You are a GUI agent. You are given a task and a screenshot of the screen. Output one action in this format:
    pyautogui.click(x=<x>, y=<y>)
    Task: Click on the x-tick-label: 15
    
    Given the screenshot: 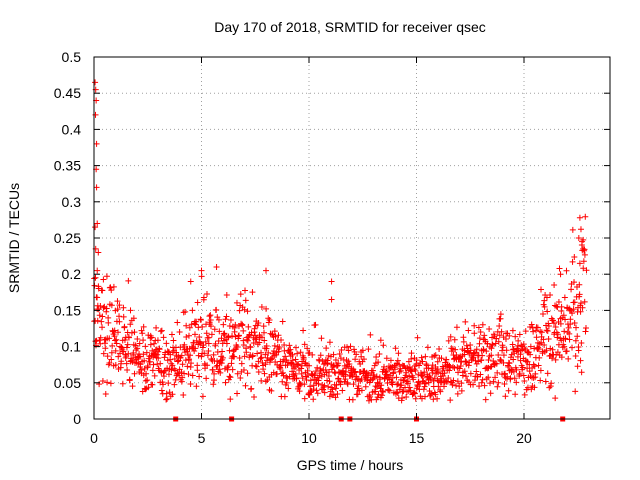 What is the action you would take?
    pyautogui.click(x=417, y=438)
    